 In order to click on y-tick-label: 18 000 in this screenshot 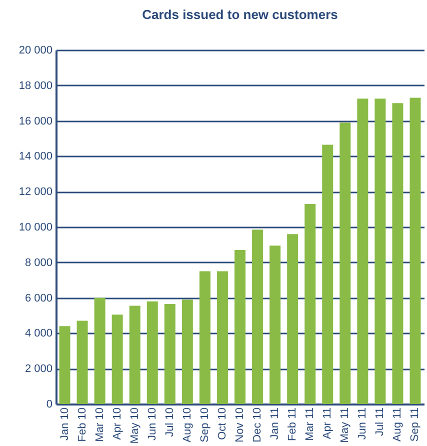, I will do `click(35, 86)`.